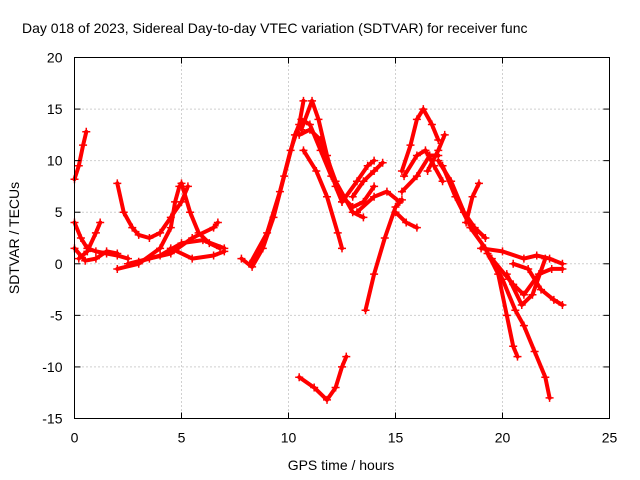  Describe the element at coordinates (396, 438) in the screenshot. I see `x-tick-label: 15` at that location.